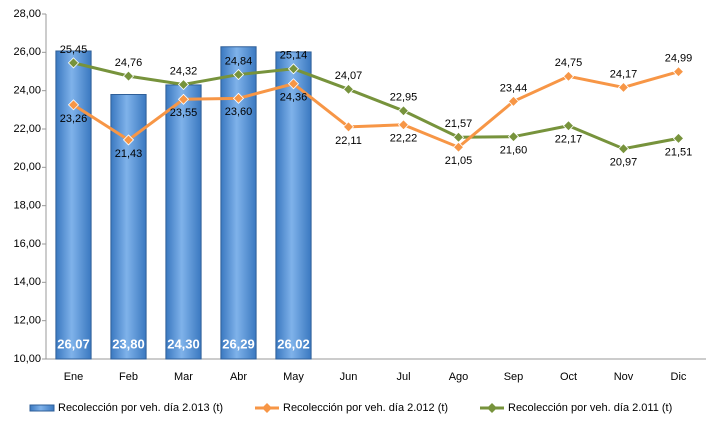  What do you see at coordinates (403, 377) in the screenshot?
I see `x-tick-label: Jul` at bounding box center [403, 377].